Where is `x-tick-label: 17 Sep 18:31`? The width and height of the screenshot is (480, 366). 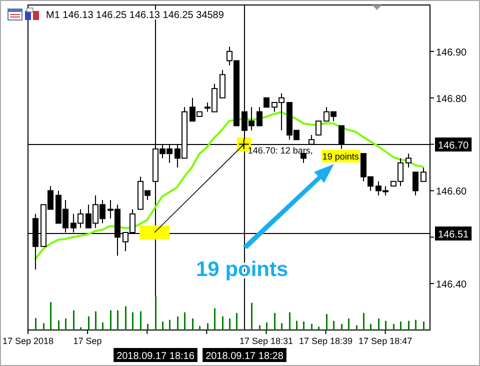 x-tick-label: 17 Sep 18:31 is located at coordinates (266, 341).